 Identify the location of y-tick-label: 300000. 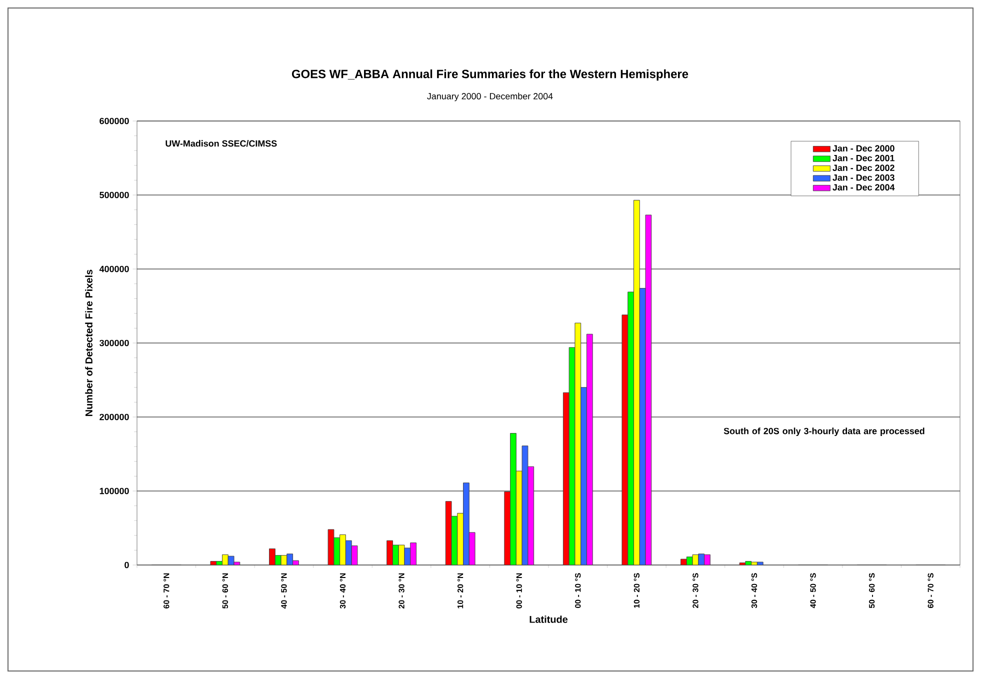
(114, 343).